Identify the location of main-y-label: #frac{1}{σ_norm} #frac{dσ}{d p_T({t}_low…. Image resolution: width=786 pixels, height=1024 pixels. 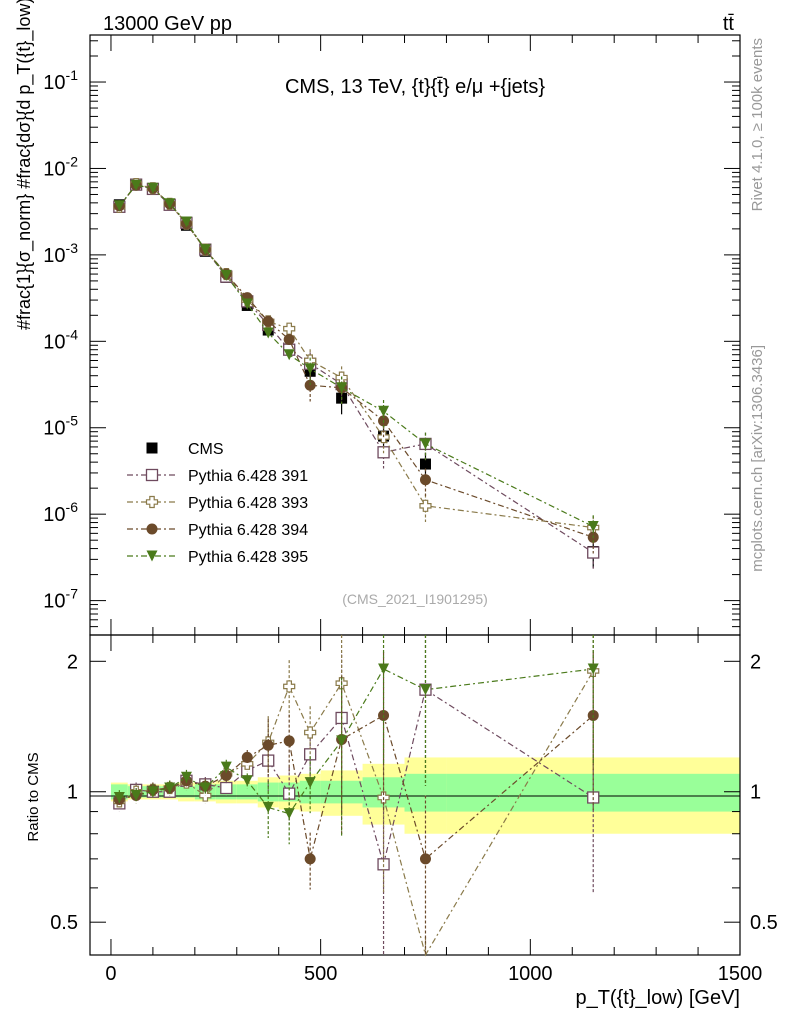
(24, 165).